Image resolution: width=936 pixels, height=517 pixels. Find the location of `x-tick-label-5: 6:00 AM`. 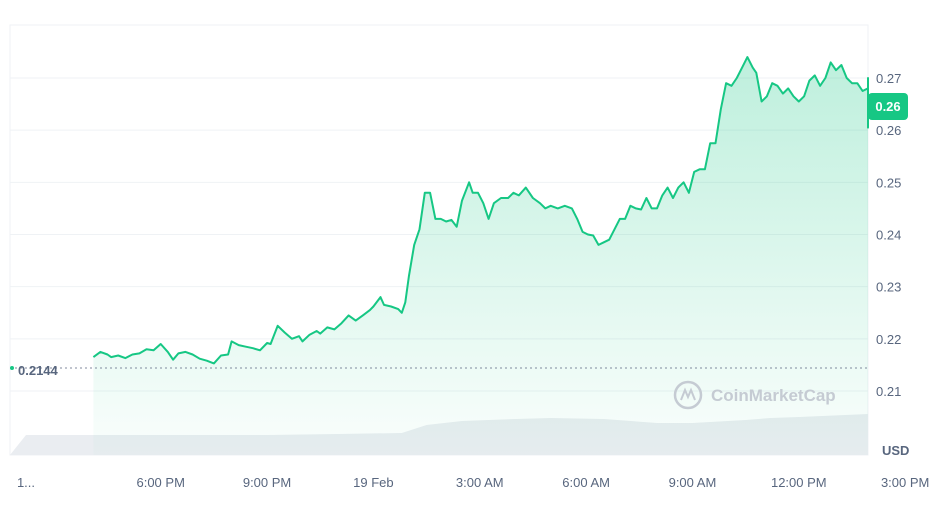

x-tick-label-5: 6:00 AM is located at coordinates (586, 482).